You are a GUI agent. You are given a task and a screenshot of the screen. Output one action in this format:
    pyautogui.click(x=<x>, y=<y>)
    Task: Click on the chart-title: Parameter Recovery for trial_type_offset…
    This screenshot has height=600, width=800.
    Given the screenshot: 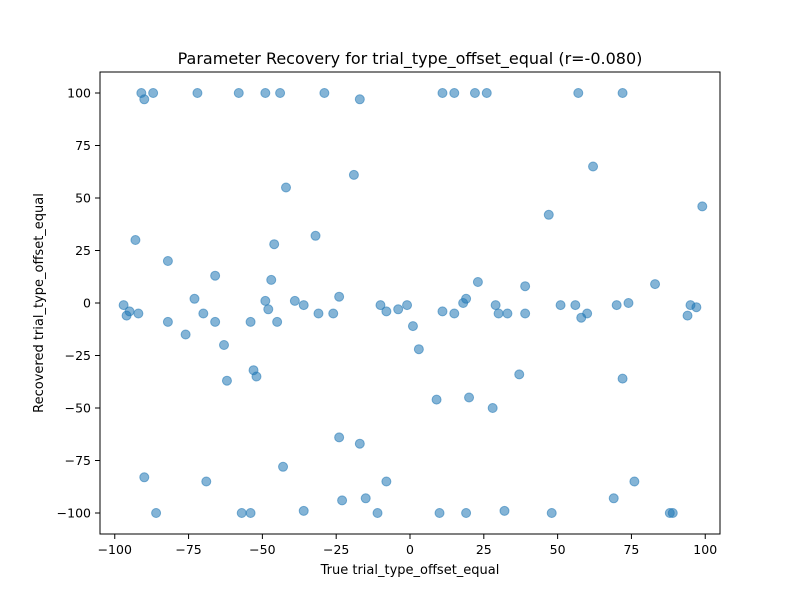 What is the action you would take?
    pyautogui.click(x=410, y=59)
    